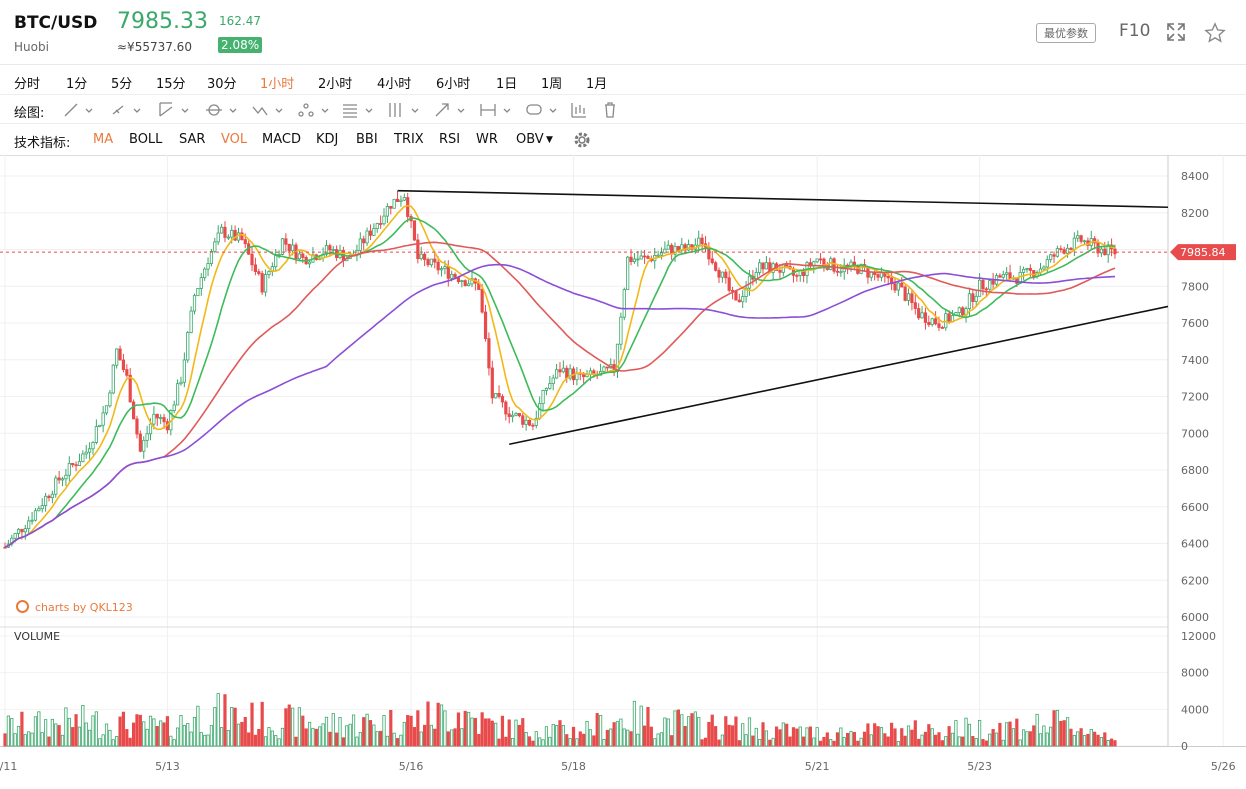  I want to click on period-8: 6小时, so click(453, 84).